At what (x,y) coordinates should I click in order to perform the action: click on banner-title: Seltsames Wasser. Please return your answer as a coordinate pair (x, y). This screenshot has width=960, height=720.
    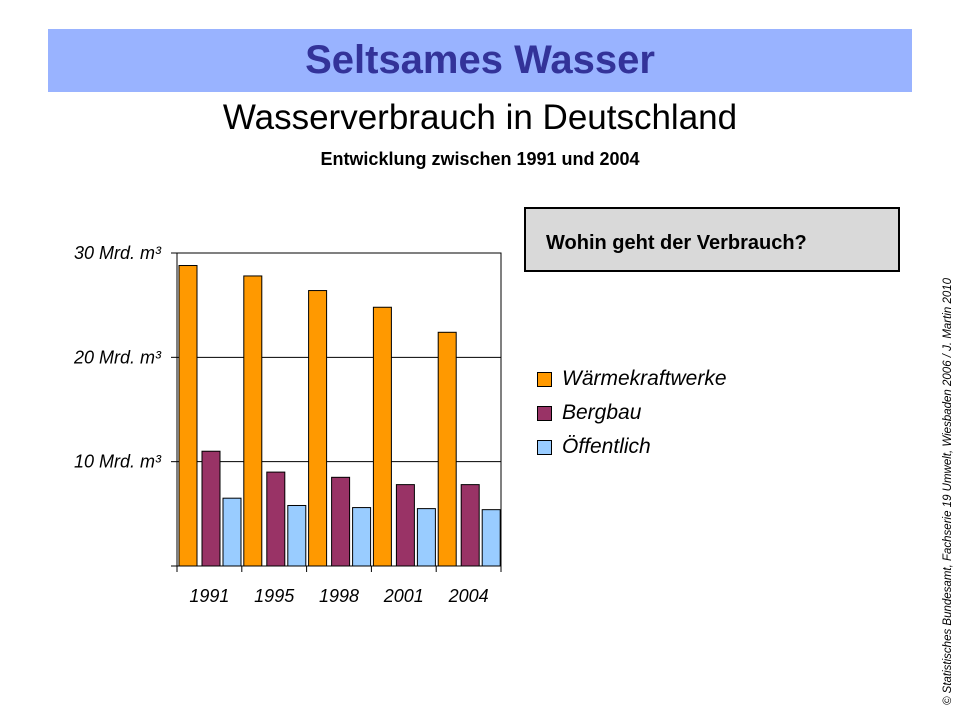
    Looking at the image, I should click on (480, 60).